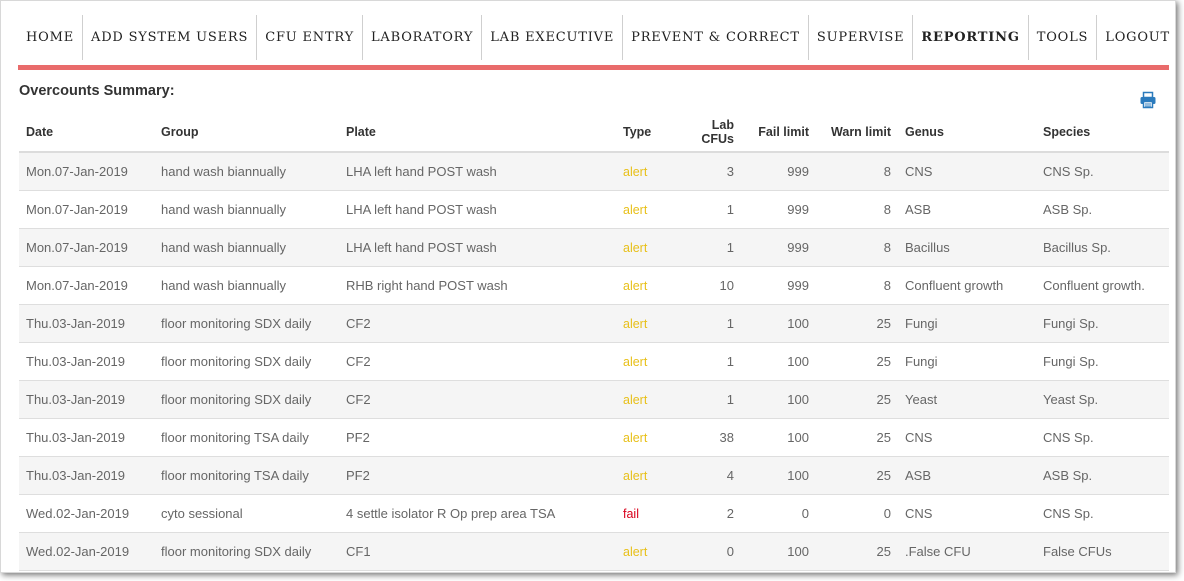 The height and width of the screenshot is (581, 1184). I want to click on cell-date: Thu.03-Jan-2019, so click(86, 399).